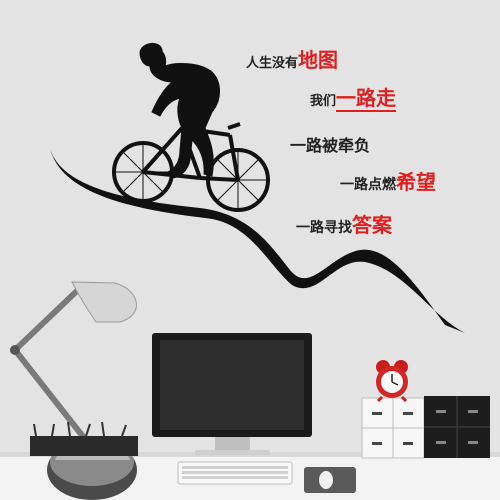 The width and height of the screenshot is (500, 500). What do you see at coordinates (392, 381) in the screenshot?
I see `alarm-clock-icon` at bounding box center [392, 381].